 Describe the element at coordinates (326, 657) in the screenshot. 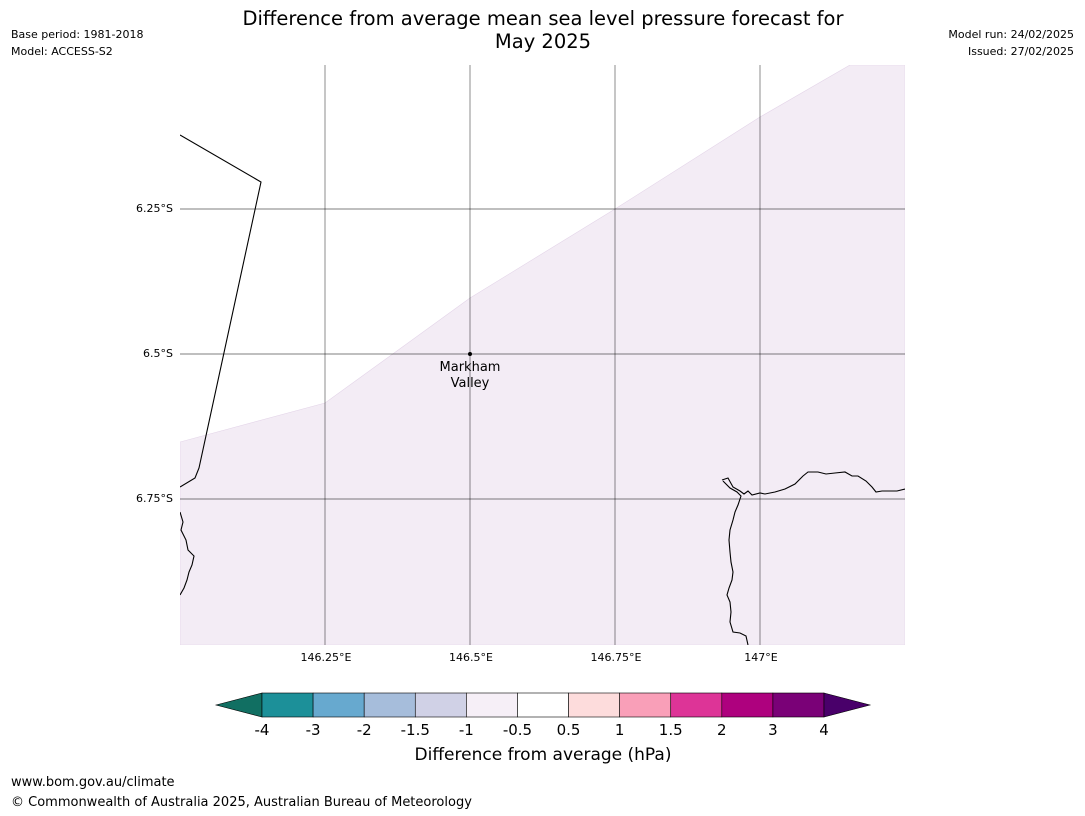

I see `lon-label-146.25: 146.25°E` at that location.